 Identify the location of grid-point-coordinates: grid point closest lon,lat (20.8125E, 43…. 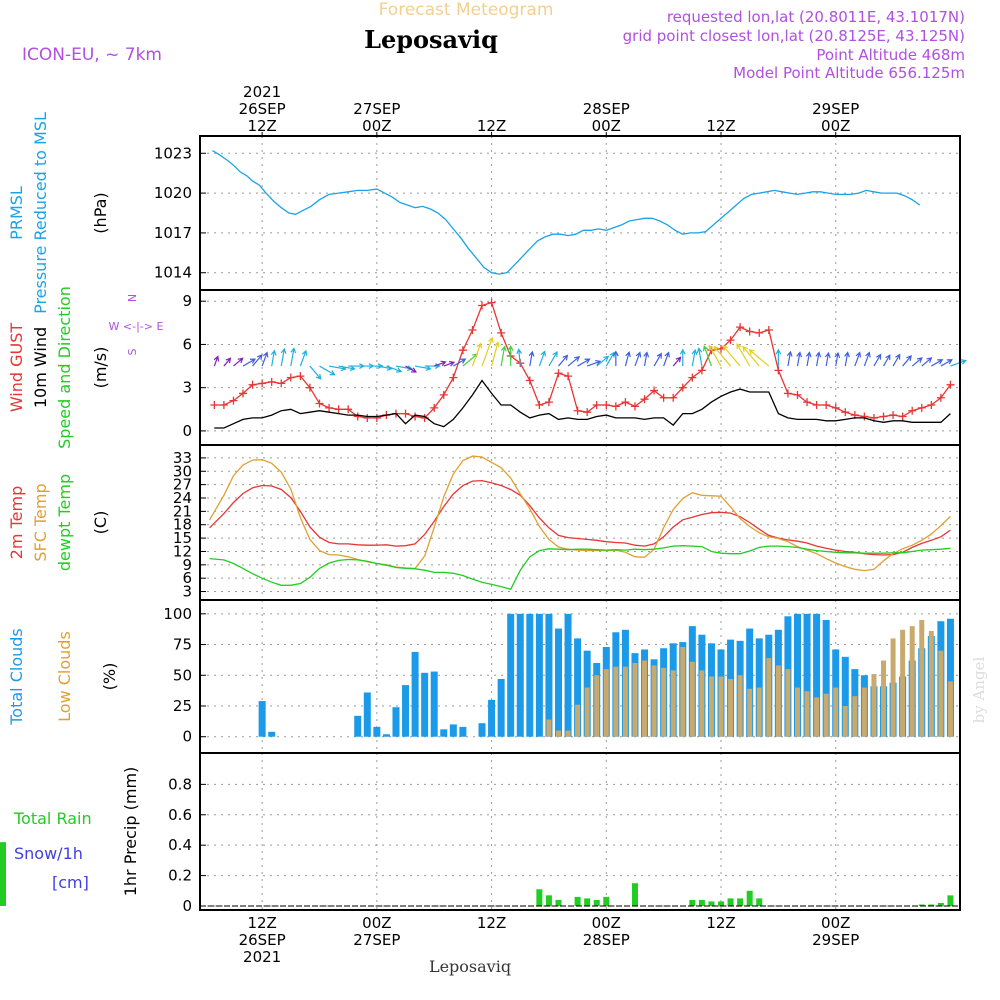
(794, 36).